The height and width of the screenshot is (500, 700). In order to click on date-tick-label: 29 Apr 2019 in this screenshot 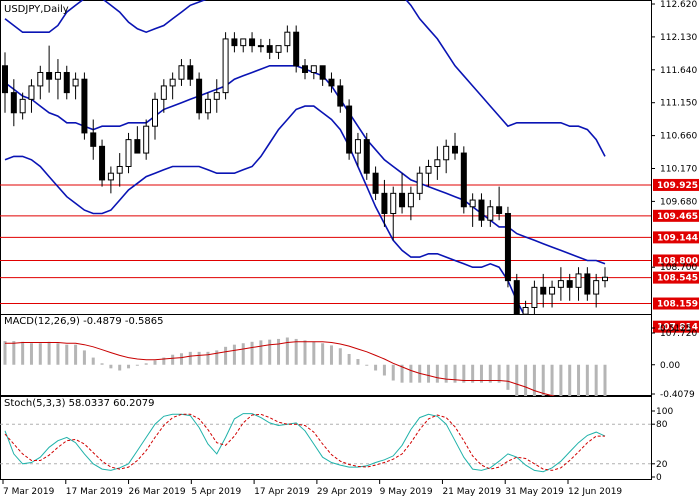, I will do `click(345, 492)`.